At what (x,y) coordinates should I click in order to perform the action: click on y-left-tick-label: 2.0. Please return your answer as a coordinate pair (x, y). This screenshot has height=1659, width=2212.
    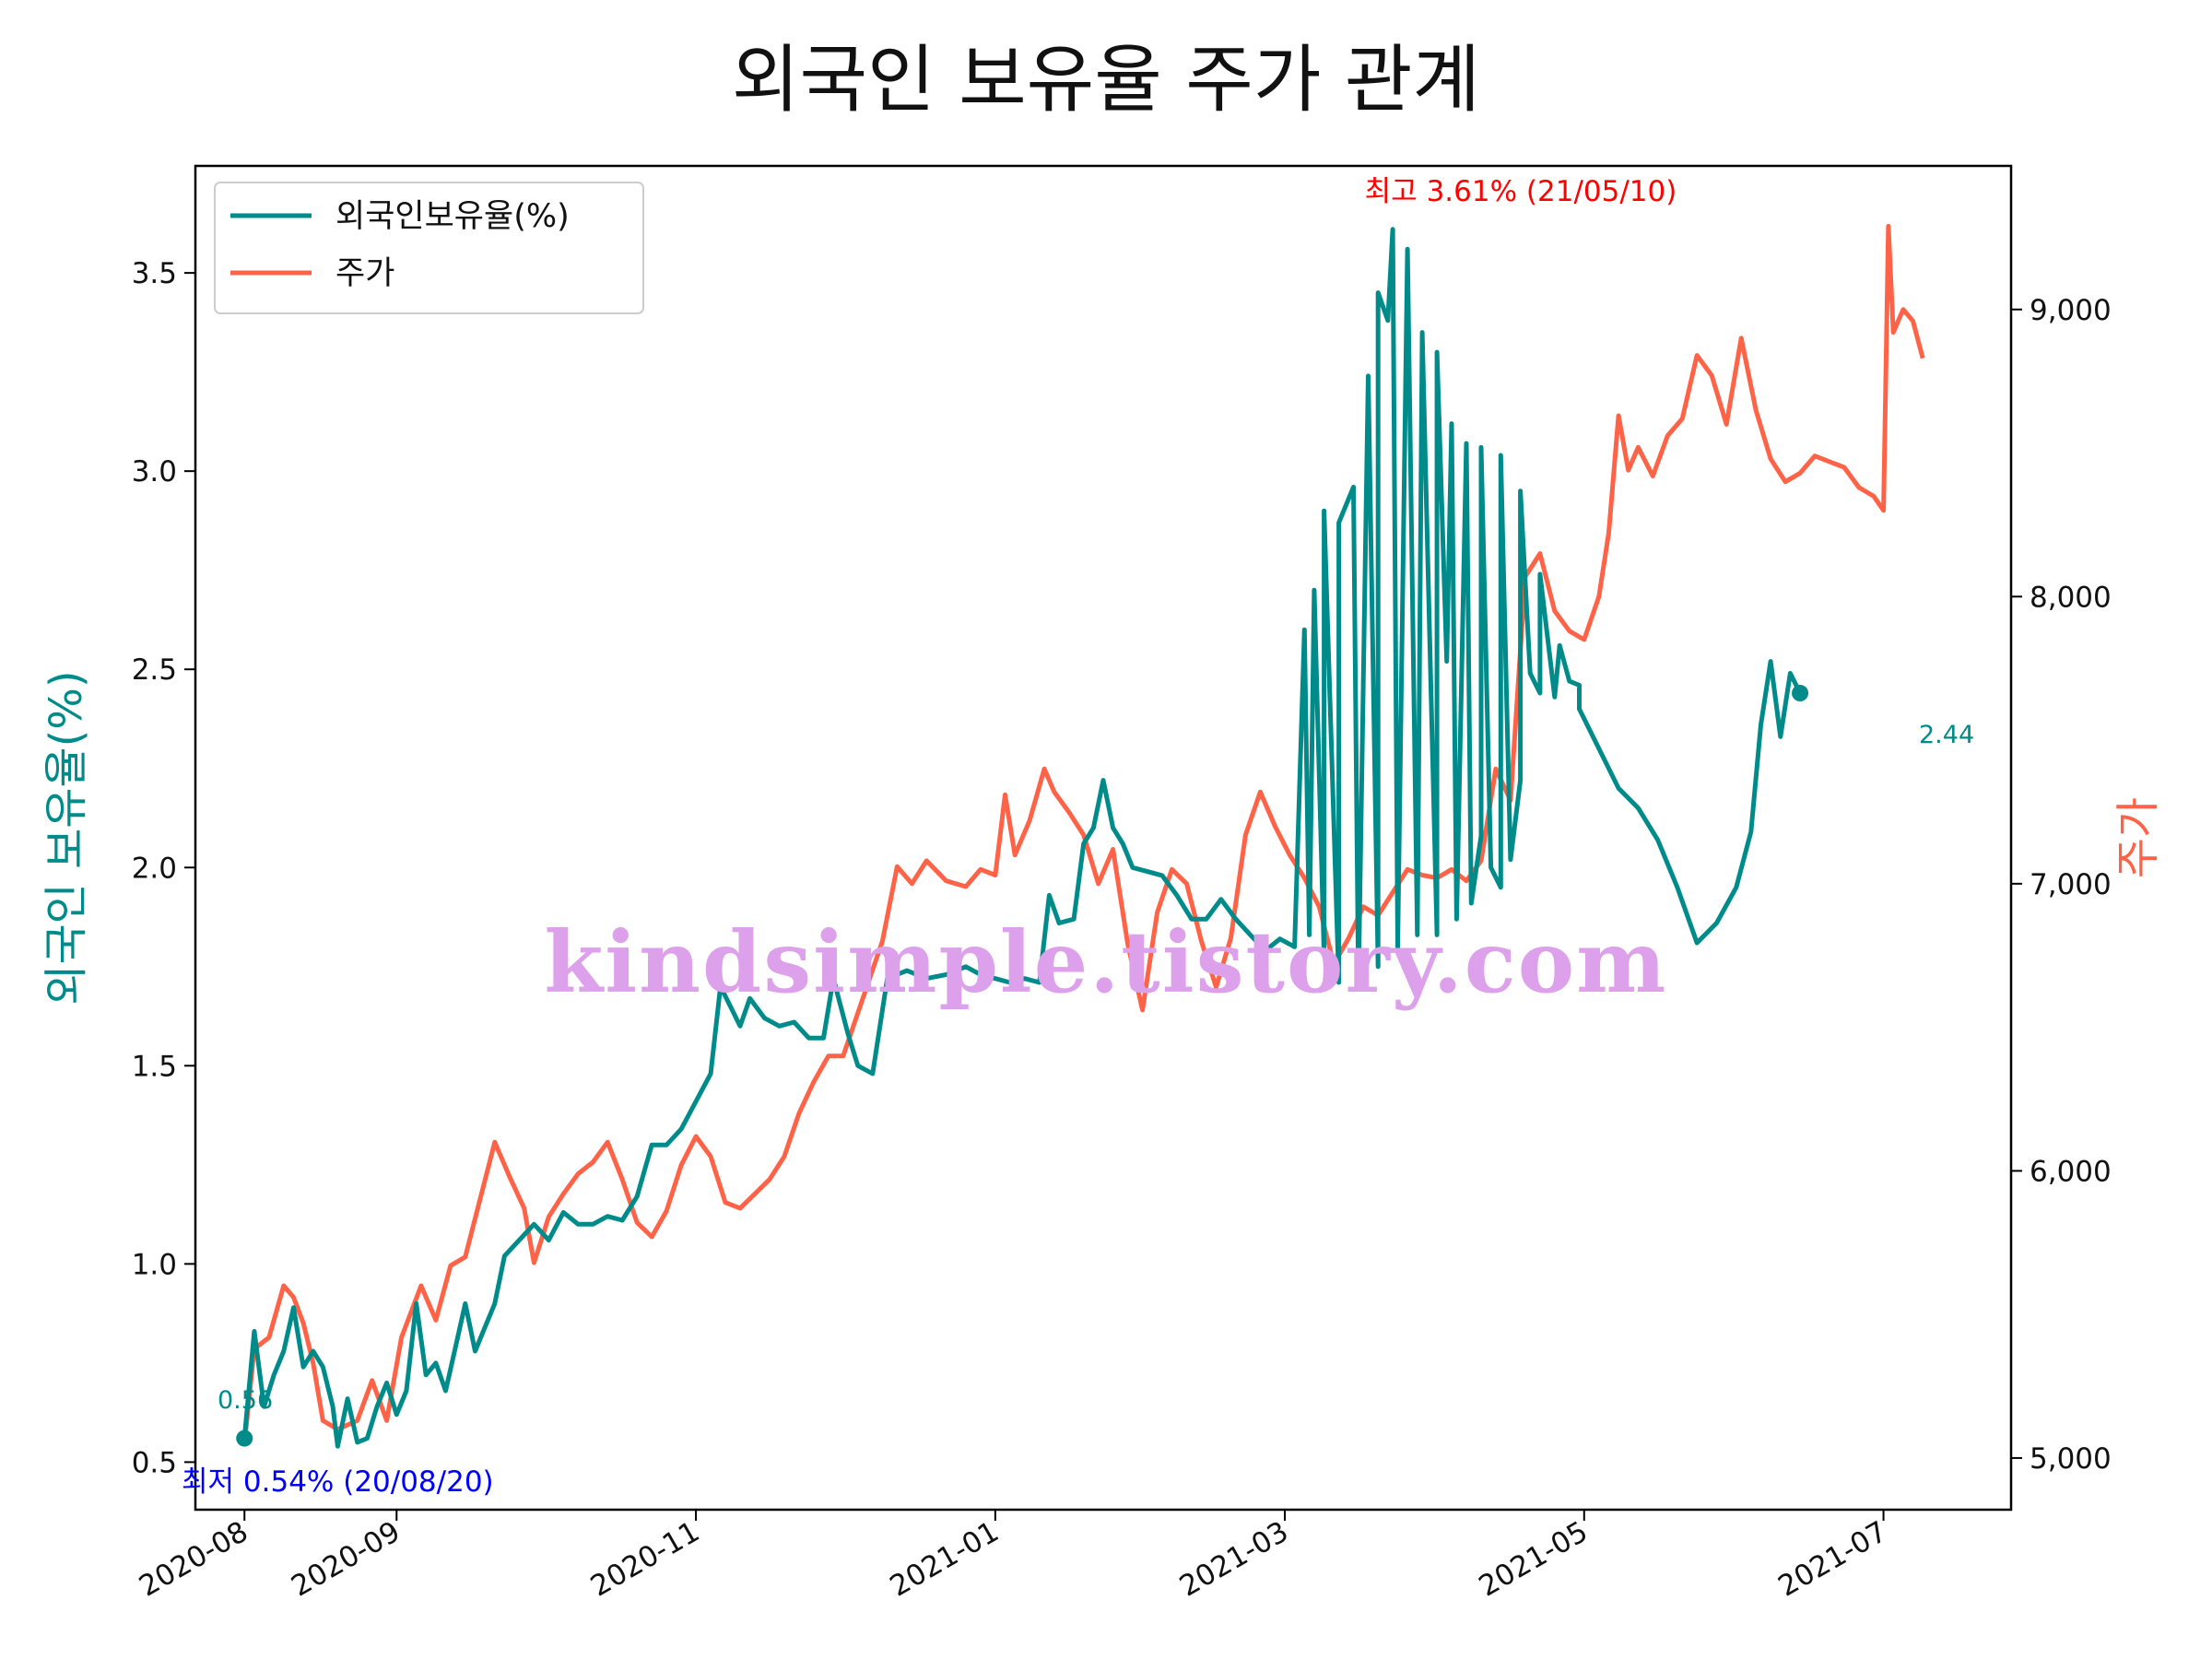
    Looking at the image, I should click on (154, 868).